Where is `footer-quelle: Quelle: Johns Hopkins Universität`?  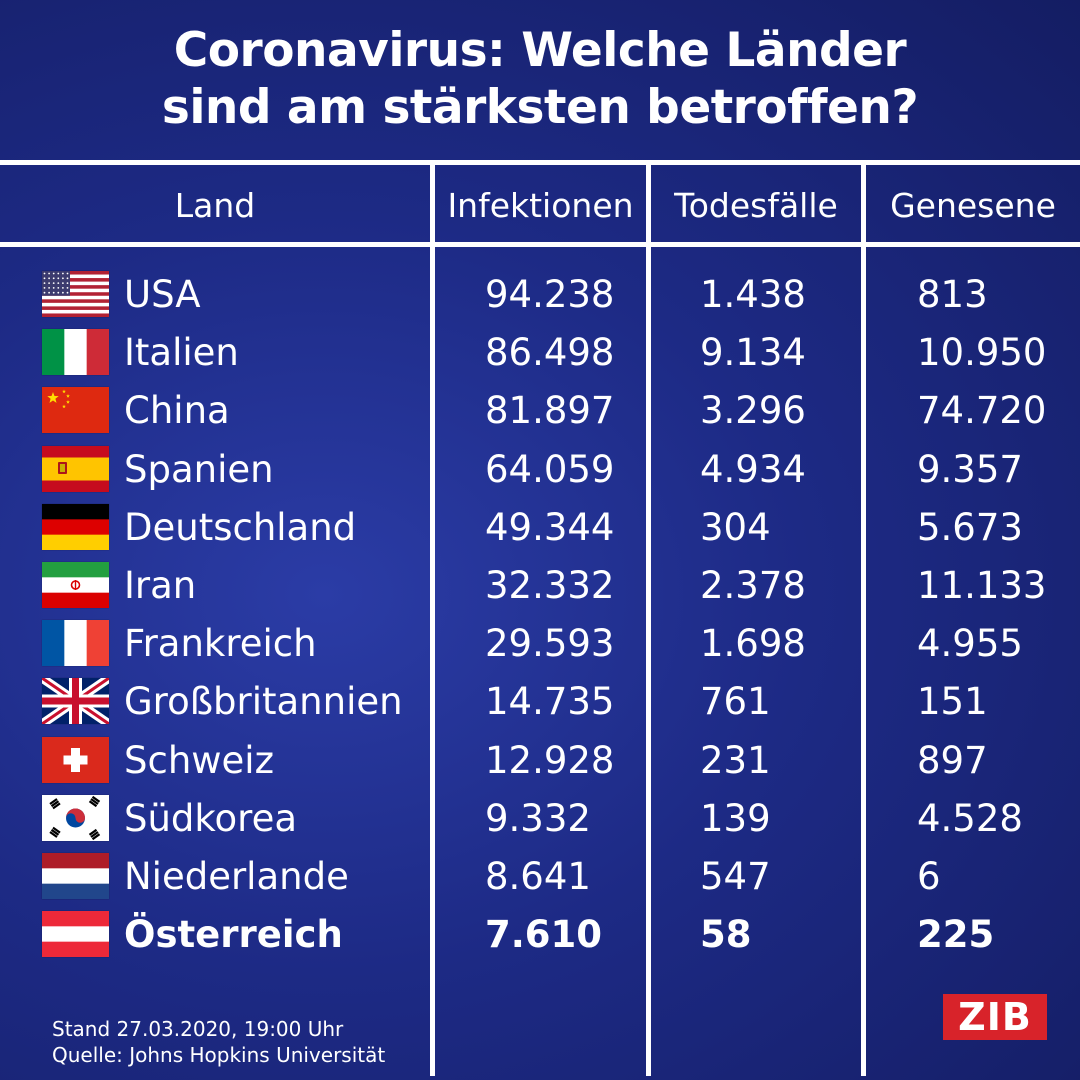 footer-quelle: Quelle: Johns Hopkins Universität is located at coordinates (219, 1055).